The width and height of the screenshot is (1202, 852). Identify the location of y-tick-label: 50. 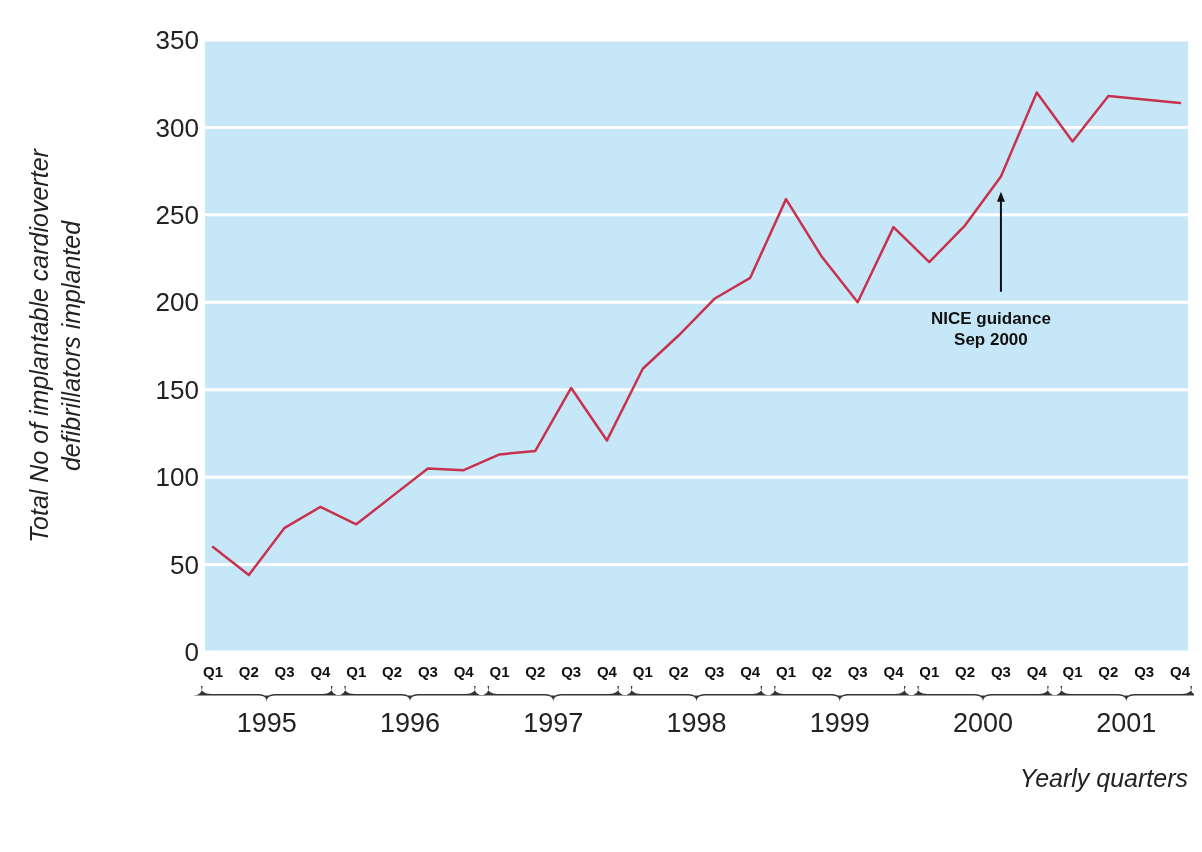
(184, 564).